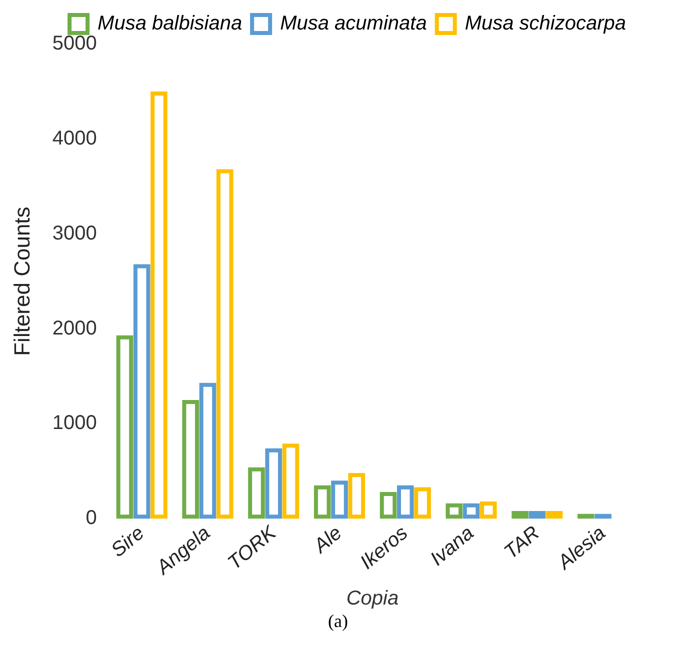 The image size is (676, 645). Describe the element at coordinates (353, 23) in the screenshot. I see `legend-label: Musa acuminata` at that location.